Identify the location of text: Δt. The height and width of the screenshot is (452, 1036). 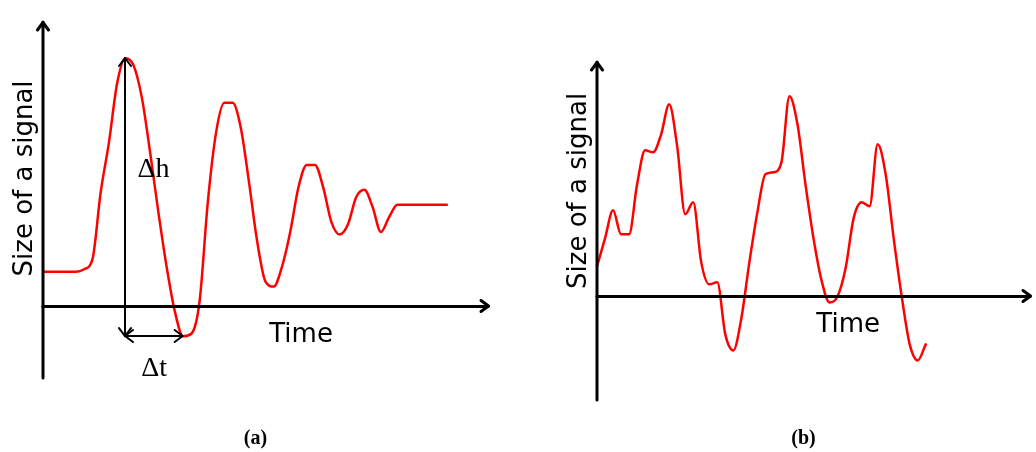
(154, 366).